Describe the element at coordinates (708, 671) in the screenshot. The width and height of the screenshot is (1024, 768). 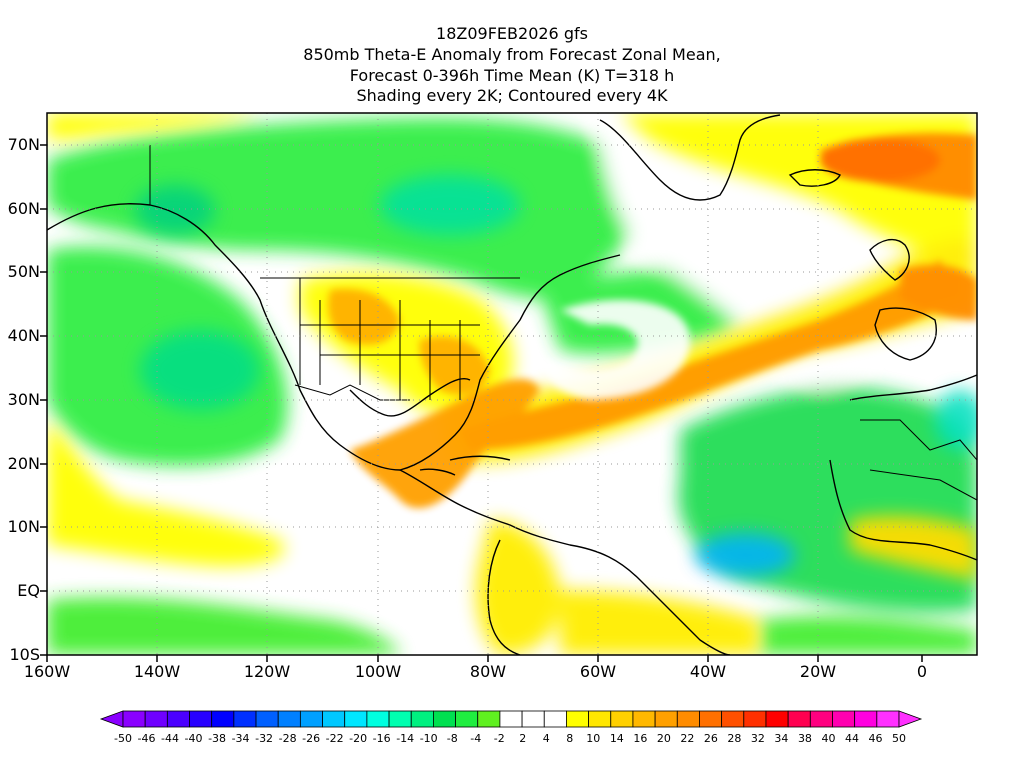
I see `lon-label-40w: 40W` at that location.